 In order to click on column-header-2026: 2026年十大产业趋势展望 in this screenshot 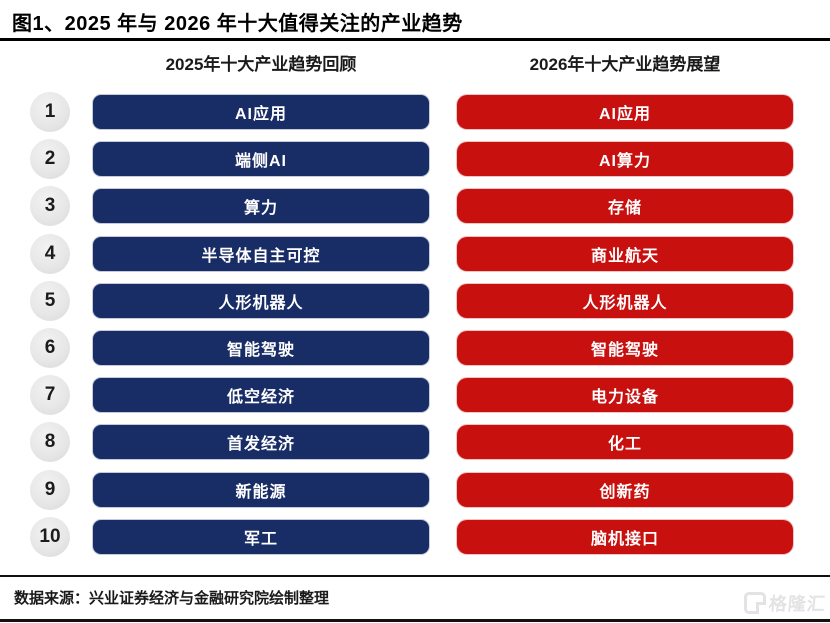, I will do `click(625, 64)`.